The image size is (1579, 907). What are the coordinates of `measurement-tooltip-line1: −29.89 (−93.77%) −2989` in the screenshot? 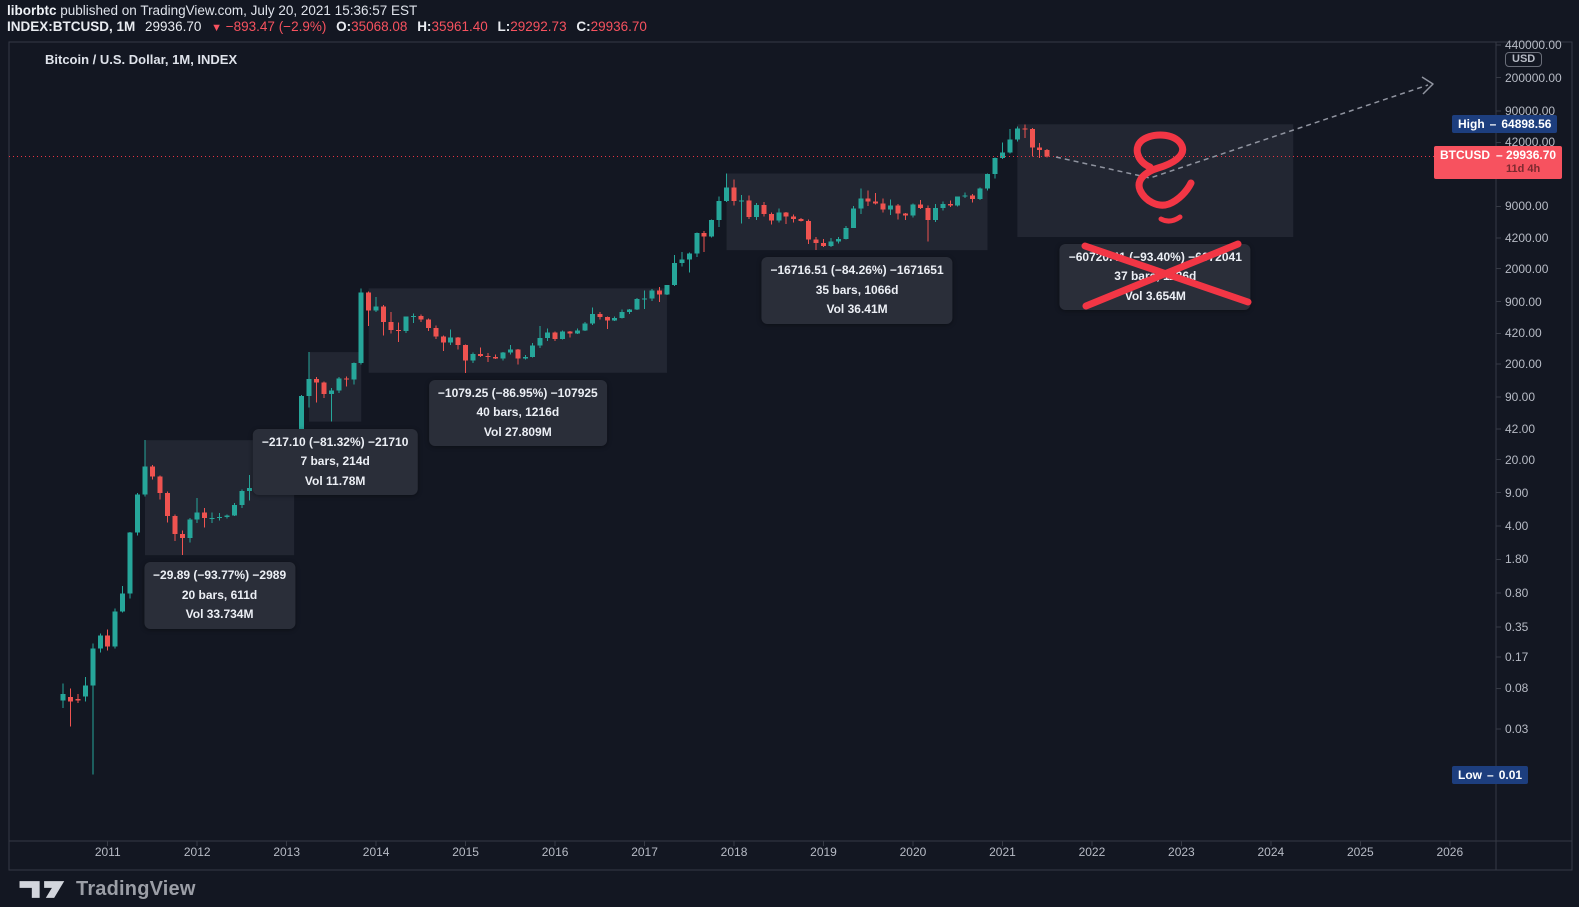 It's located at (220, 575).